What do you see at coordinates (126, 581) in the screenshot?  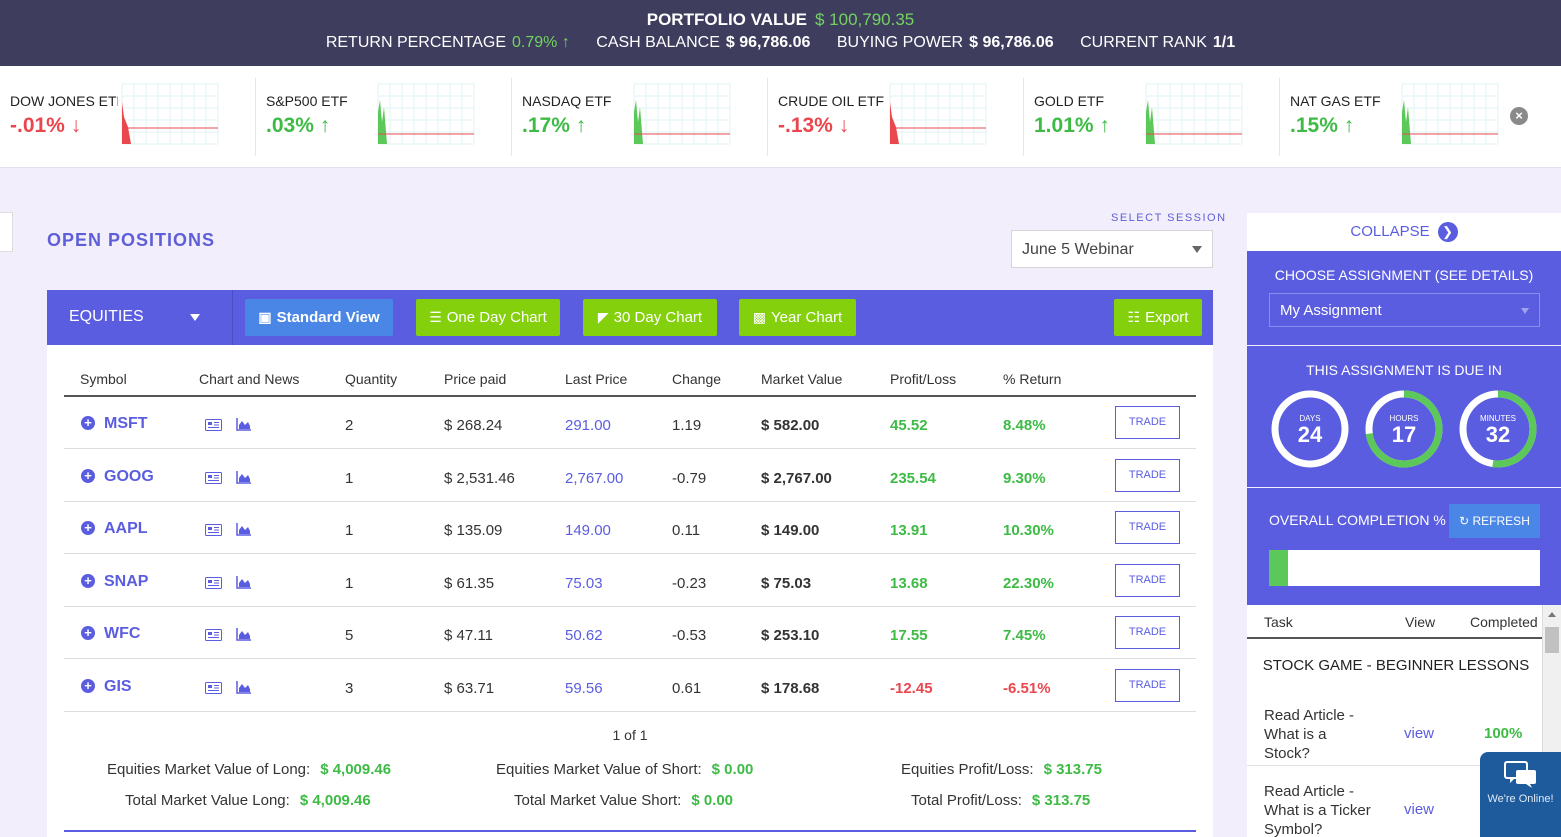 I see `symbol-link: SNAP` at bounding box center [126, 581].